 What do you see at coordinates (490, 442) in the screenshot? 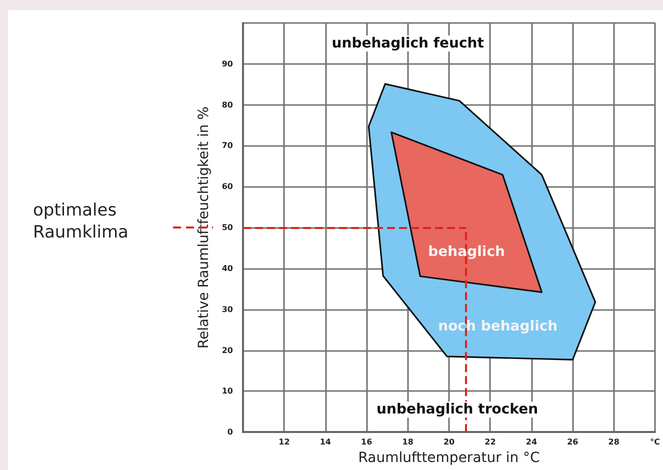
I see `x-tick-label: 22` at bounding box center [490, 442].